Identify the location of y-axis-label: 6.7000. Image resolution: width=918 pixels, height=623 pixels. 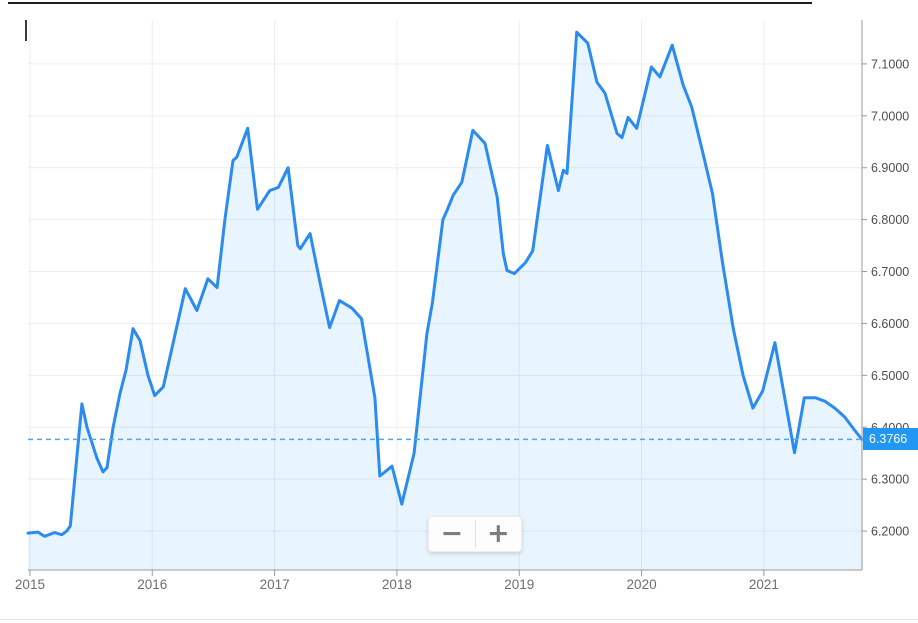
(890, 272).